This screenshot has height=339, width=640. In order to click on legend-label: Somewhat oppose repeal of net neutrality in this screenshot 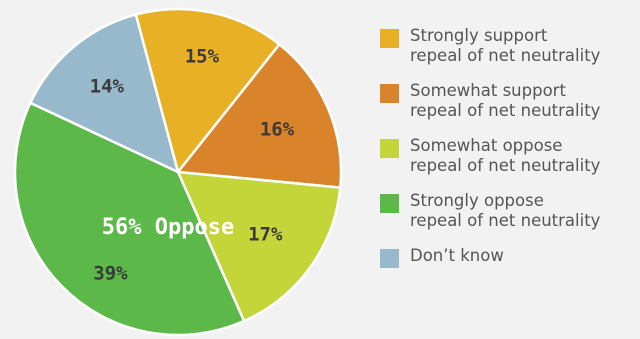, I will do `click(505, 155)`.